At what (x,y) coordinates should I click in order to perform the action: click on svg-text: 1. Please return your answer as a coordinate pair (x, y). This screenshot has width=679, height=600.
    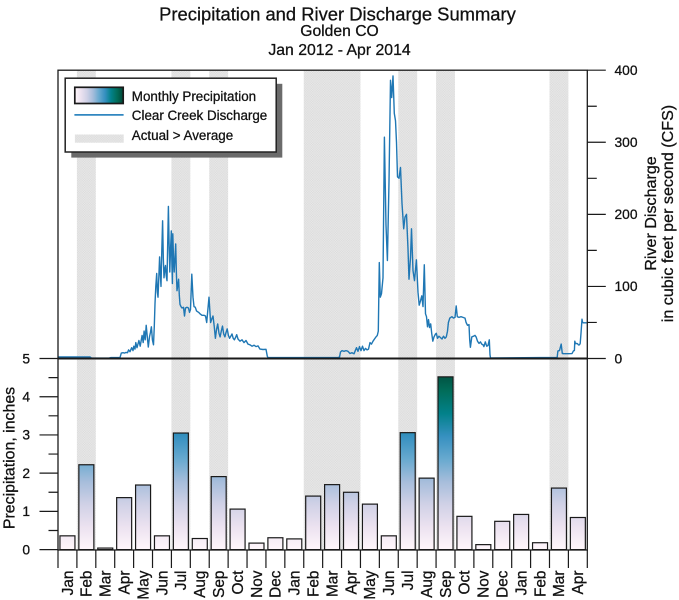
    Looking at the image, I should click on (26, 511).